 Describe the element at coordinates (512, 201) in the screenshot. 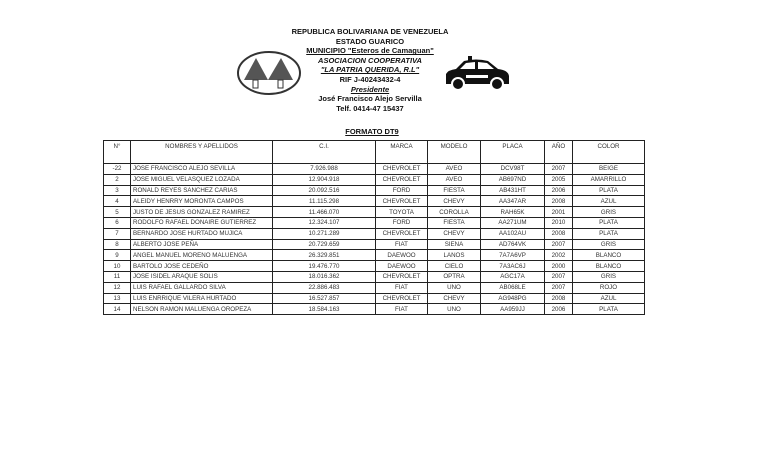

I see `table-cell: AA347AR` at that location.